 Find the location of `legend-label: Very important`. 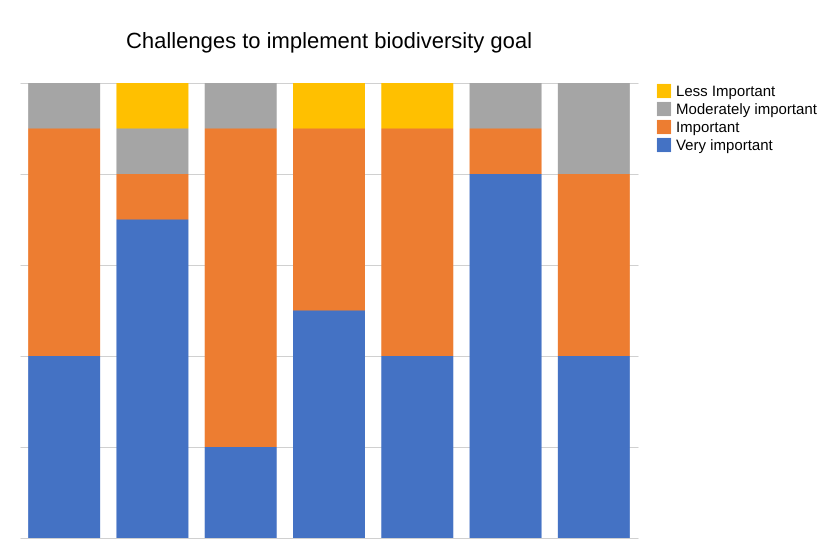

legend-label: Very important is located at coordinates (725, 145).